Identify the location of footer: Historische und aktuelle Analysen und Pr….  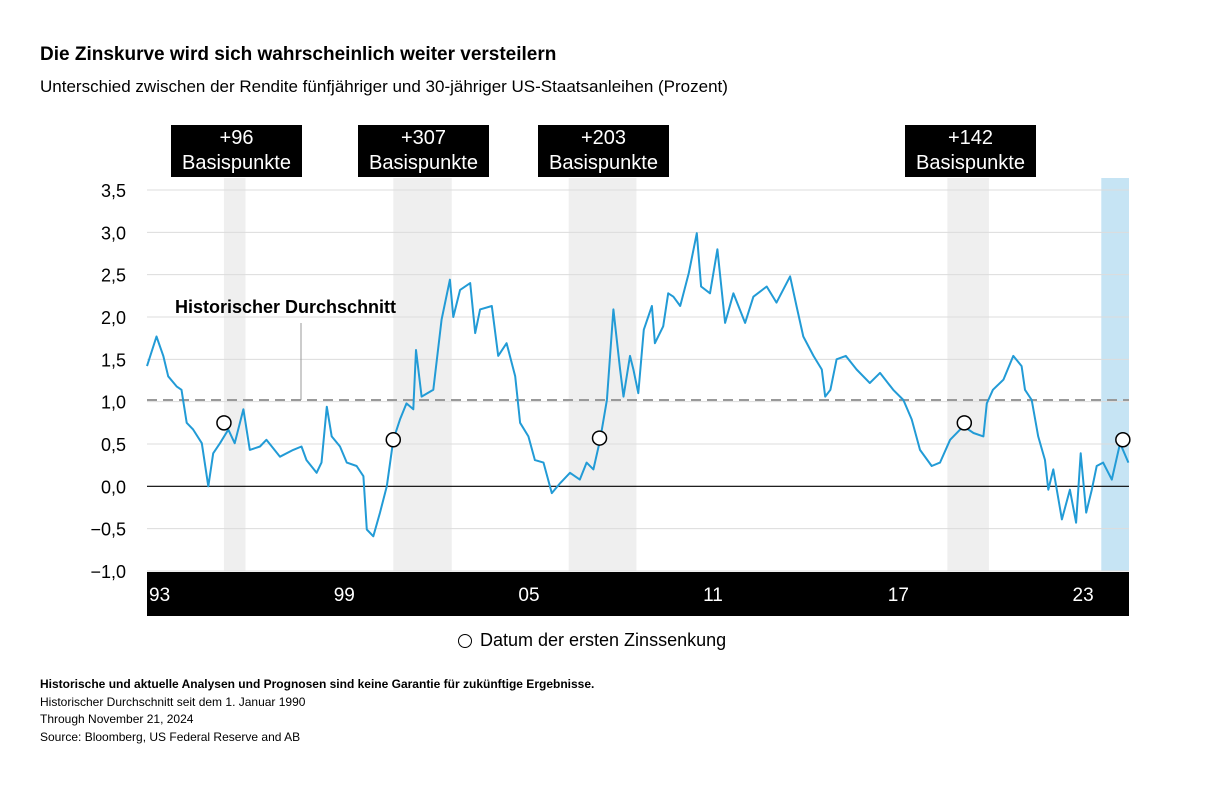
(317, 711).